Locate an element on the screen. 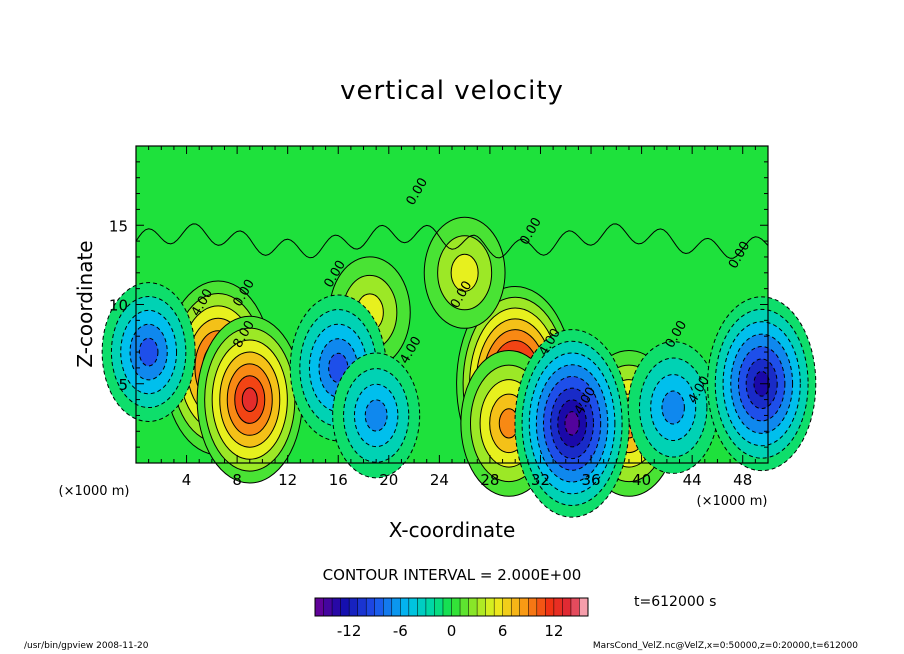  contour-lines is located at coordinates (452, 241).